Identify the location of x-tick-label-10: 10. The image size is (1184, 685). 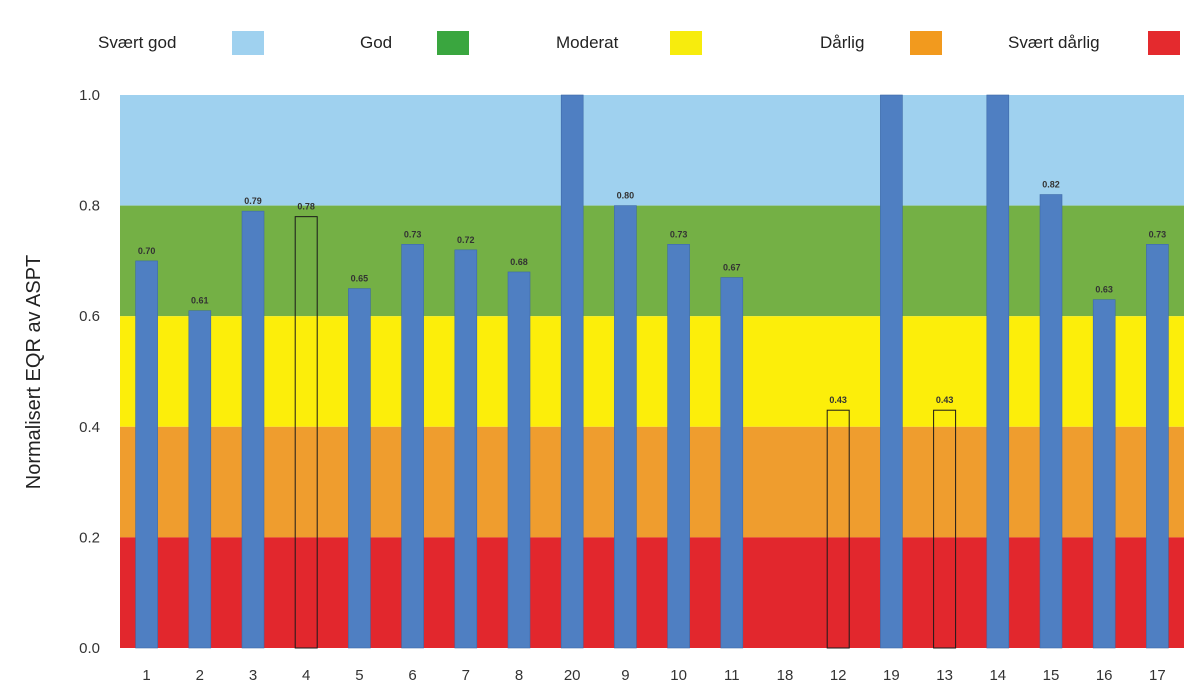
(678, 675).